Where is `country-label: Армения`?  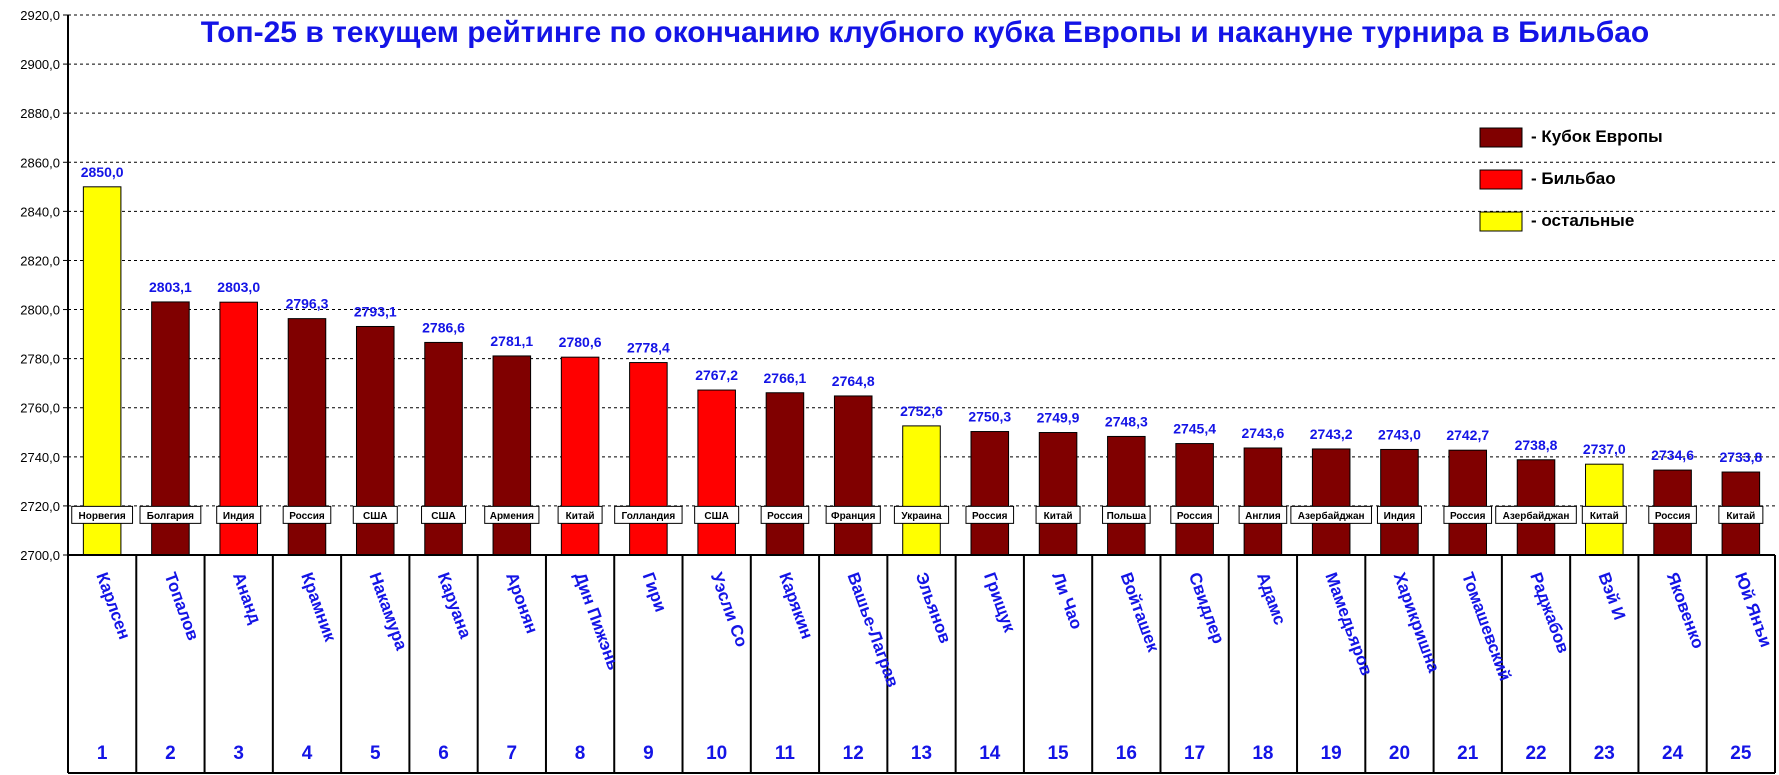 country-label: Армения is located at coordinates (512, 516).